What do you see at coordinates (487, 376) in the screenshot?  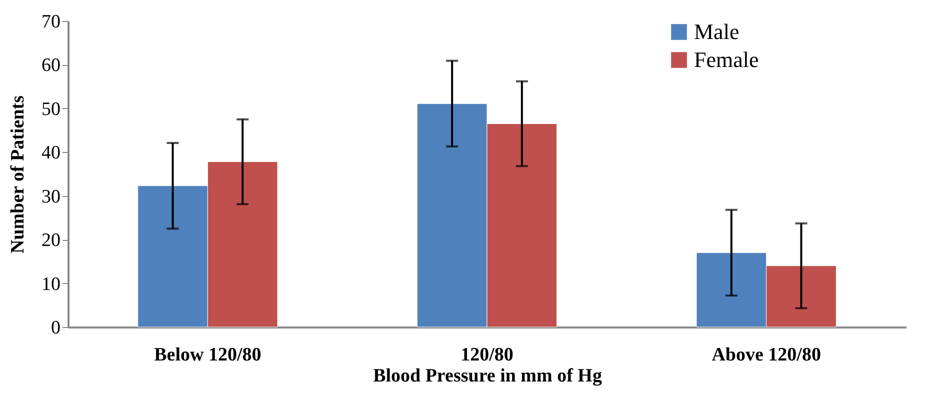 I see `x-axis-title: Blood Pressure in mm of Hg` at bounding box center [487, 376].